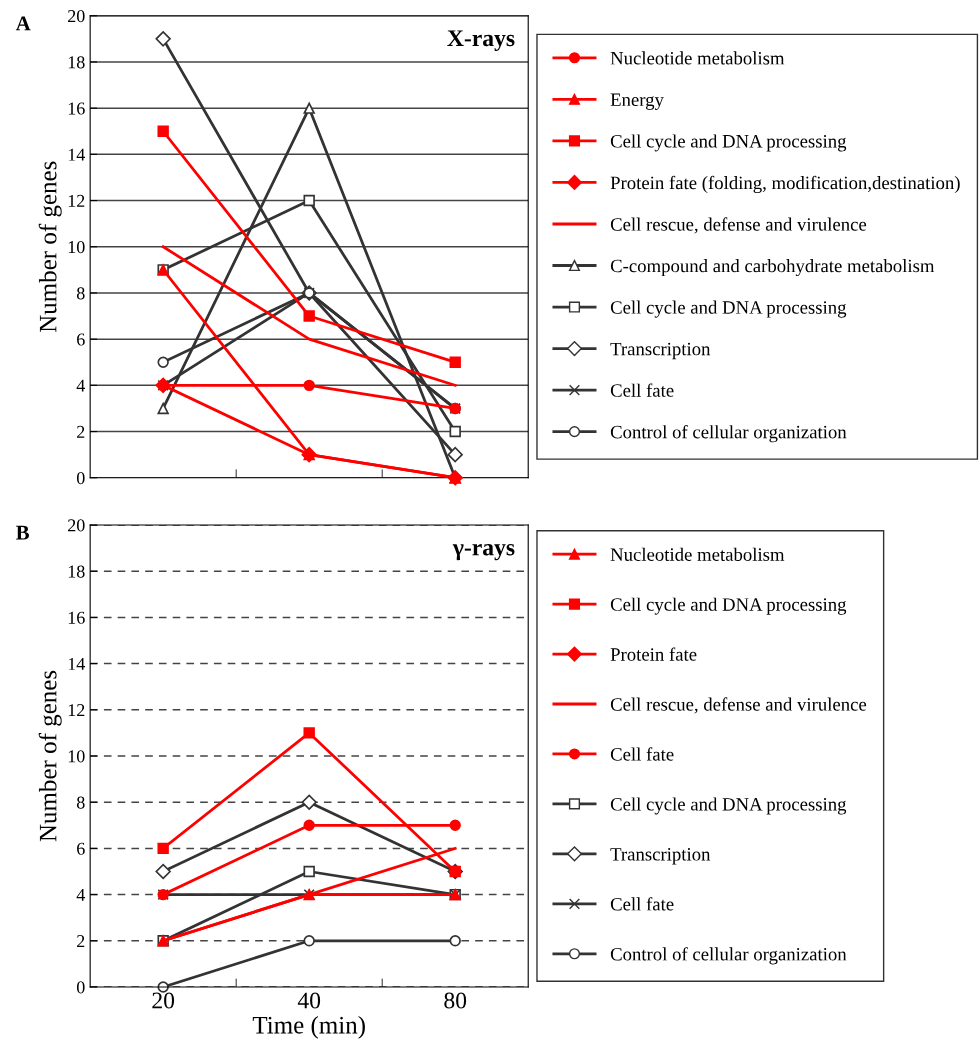 Image resolution: width=980 pixels, height=1050 pixels. What do you see at coordinates (308, 1027) in the screenshot?
I see `x-axis-title: Time (min)` at bounding box center [308, 1027].